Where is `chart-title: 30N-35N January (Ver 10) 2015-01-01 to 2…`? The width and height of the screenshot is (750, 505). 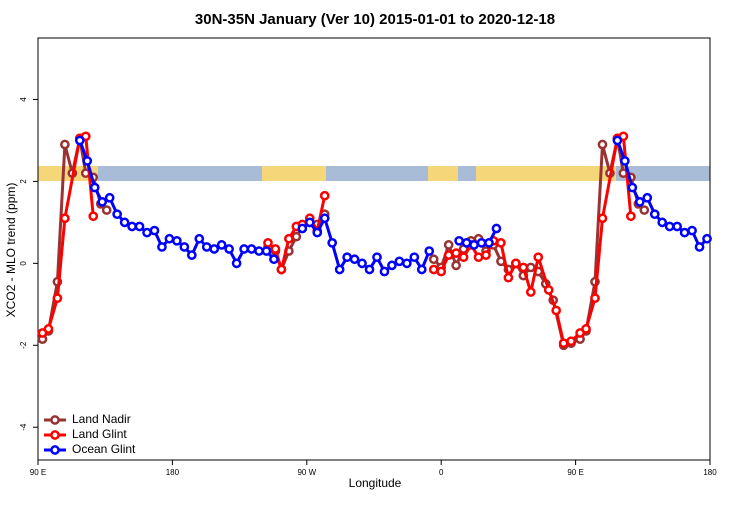
chart-title: 30N-35N January (Ver 10) 2015-01-01 to 2… is located at coordinates (375, 19).